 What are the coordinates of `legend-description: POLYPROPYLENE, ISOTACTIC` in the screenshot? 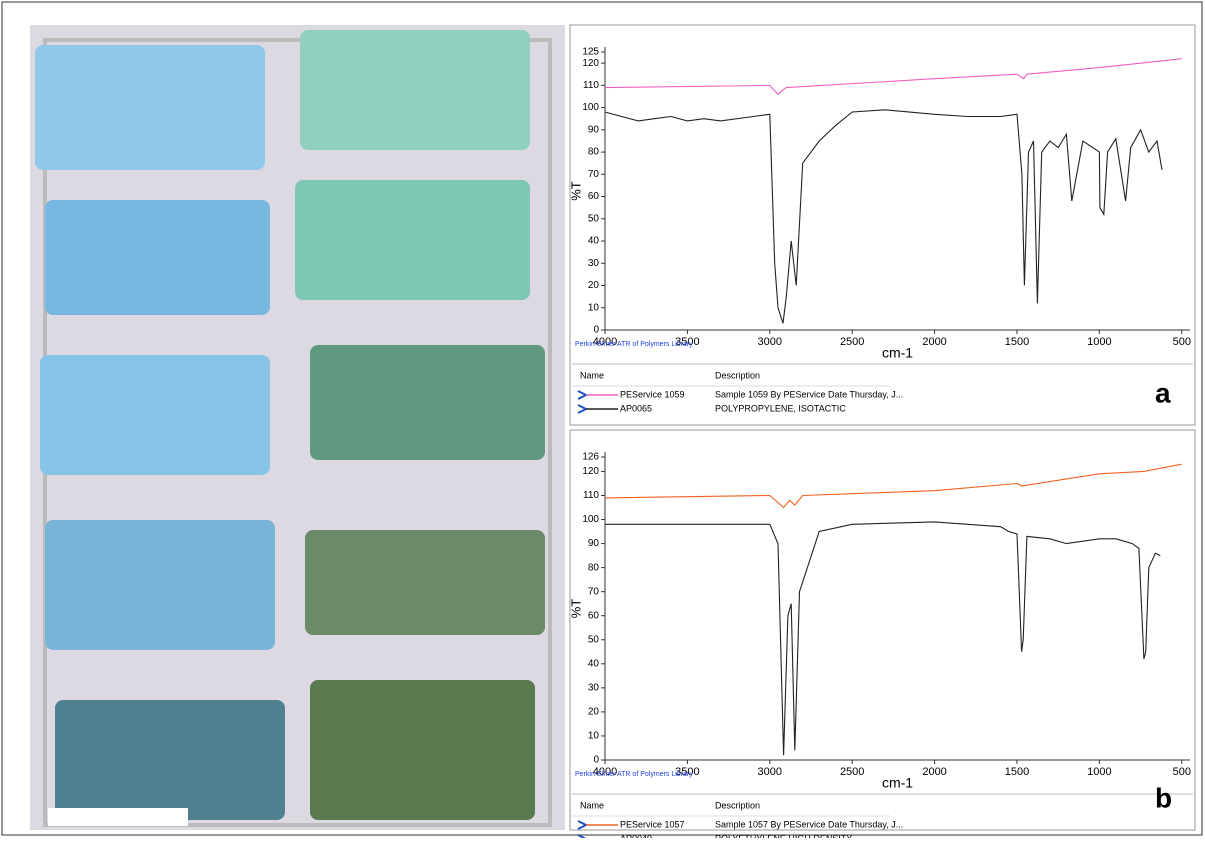 It's located at (780, 408).